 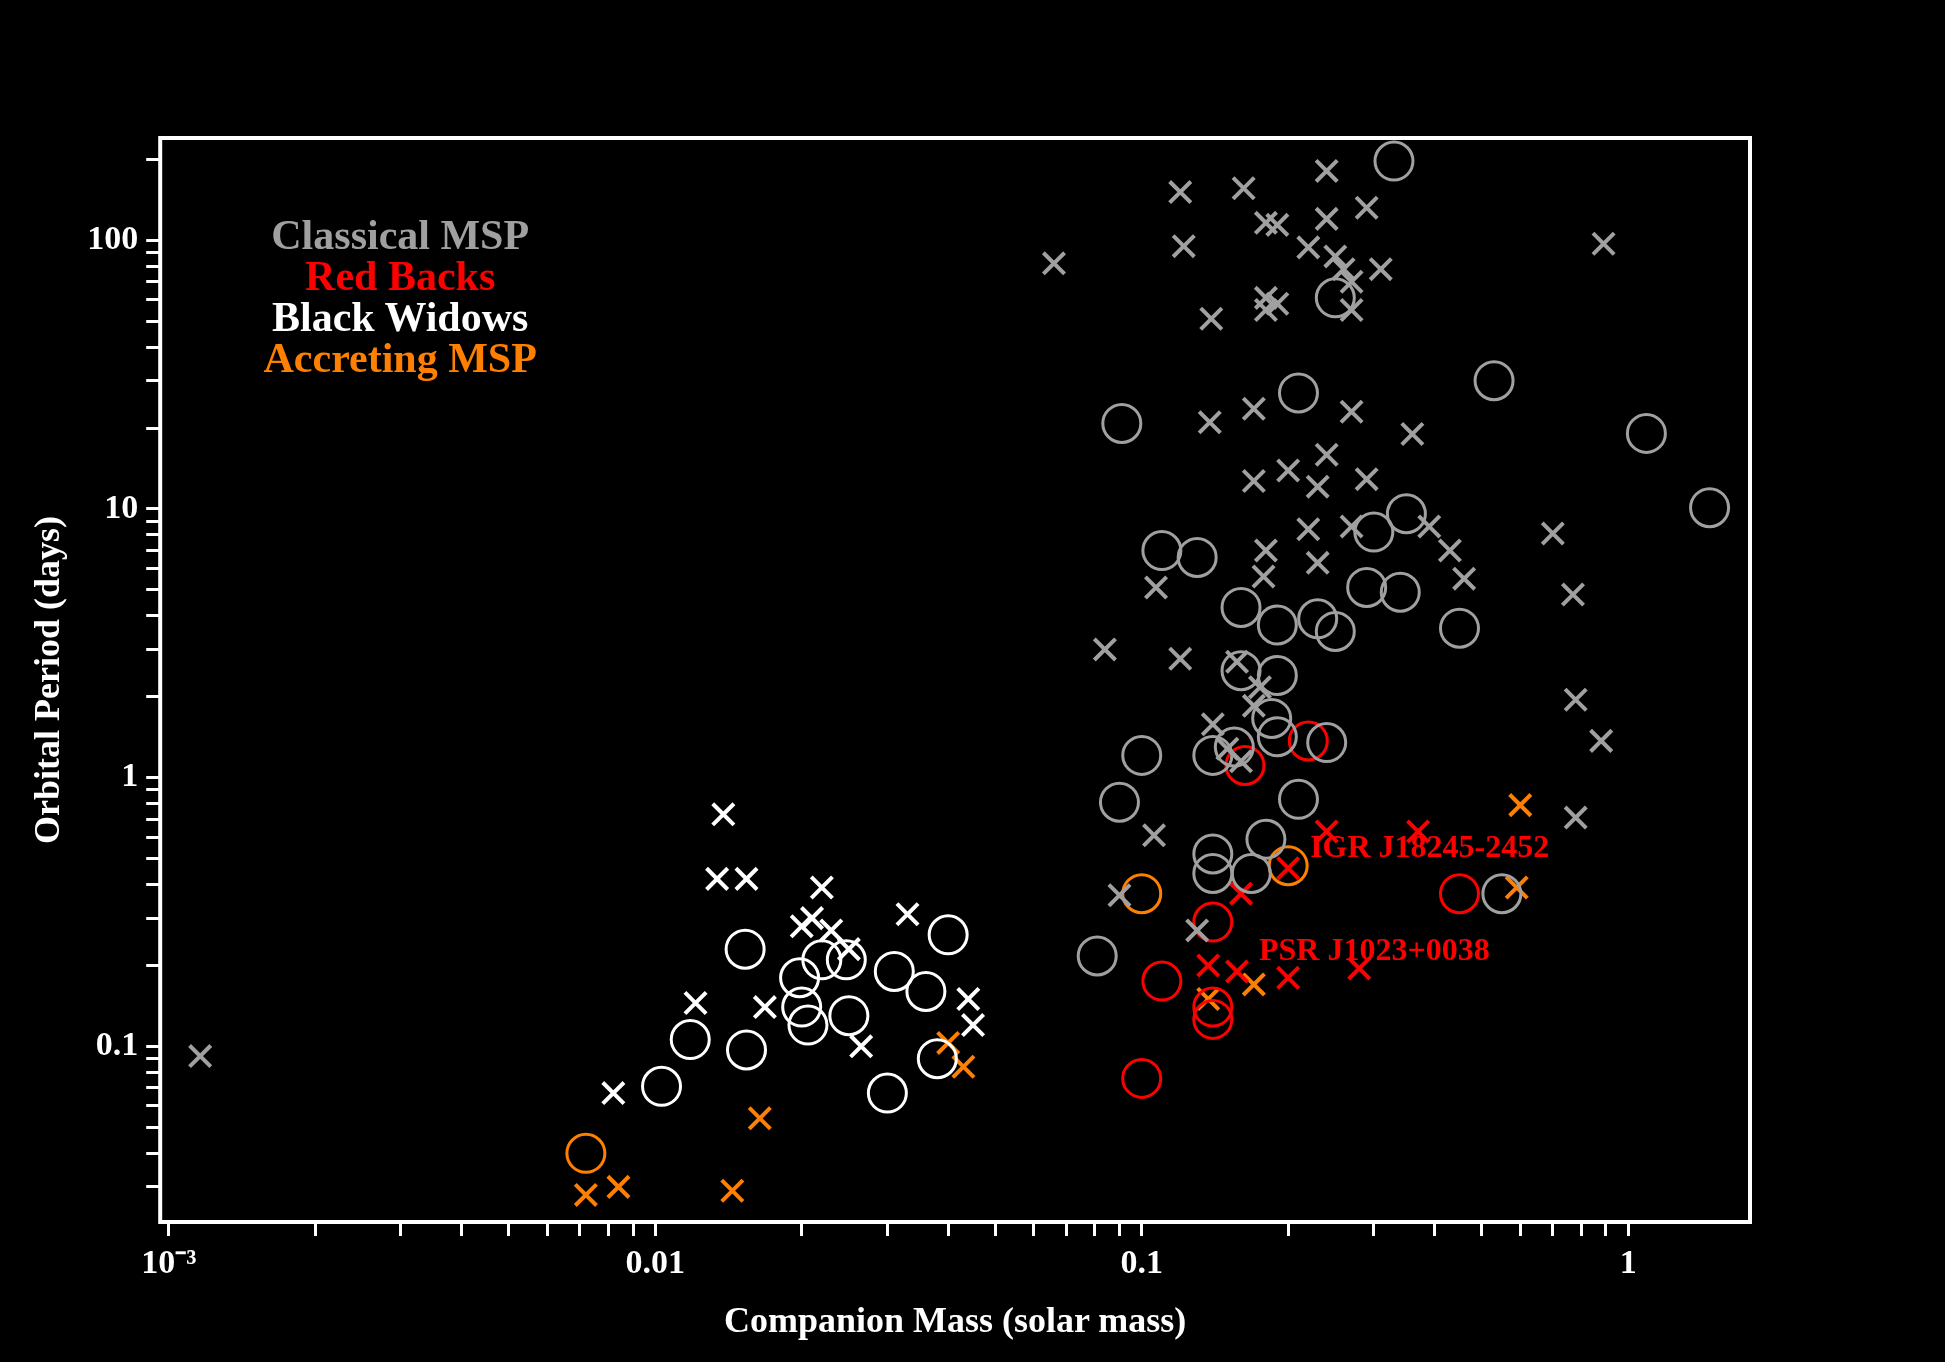 I want to click on annotation: IGR J18245-2452, so click(x=1430, y=845).